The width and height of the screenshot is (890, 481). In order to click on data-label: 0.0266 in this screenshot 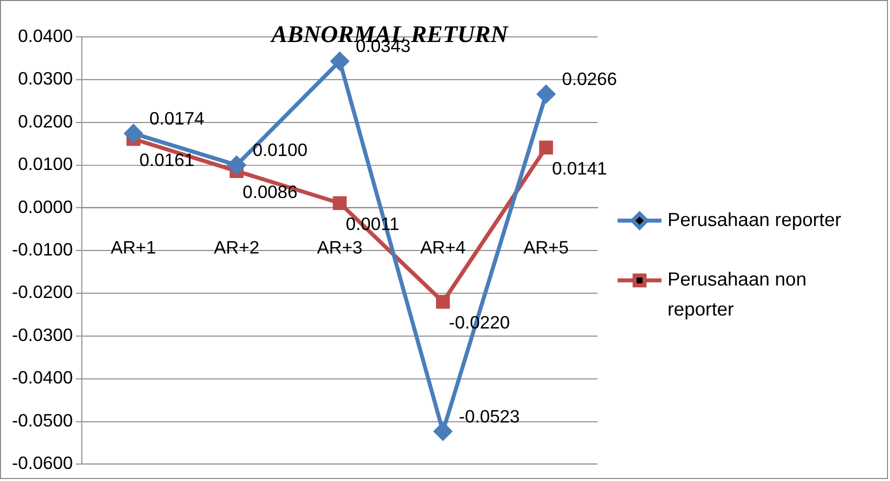, I will do `click(589, 79)`.